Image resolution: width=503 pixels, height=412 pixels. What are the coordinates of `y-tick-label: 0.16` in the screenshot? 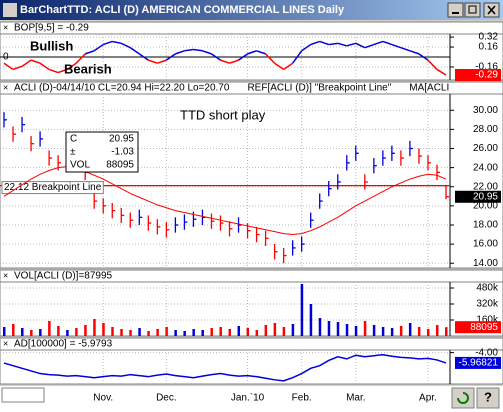 It's located at (489, 47).